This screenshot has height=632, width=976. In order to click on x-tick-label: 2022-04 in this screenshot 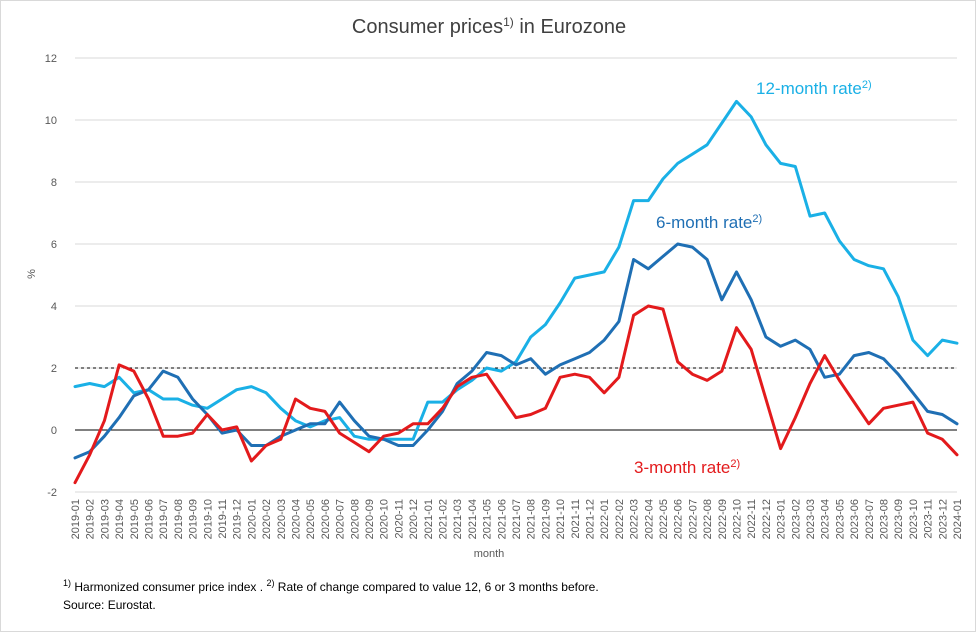, I will do `click(649, 519)`.